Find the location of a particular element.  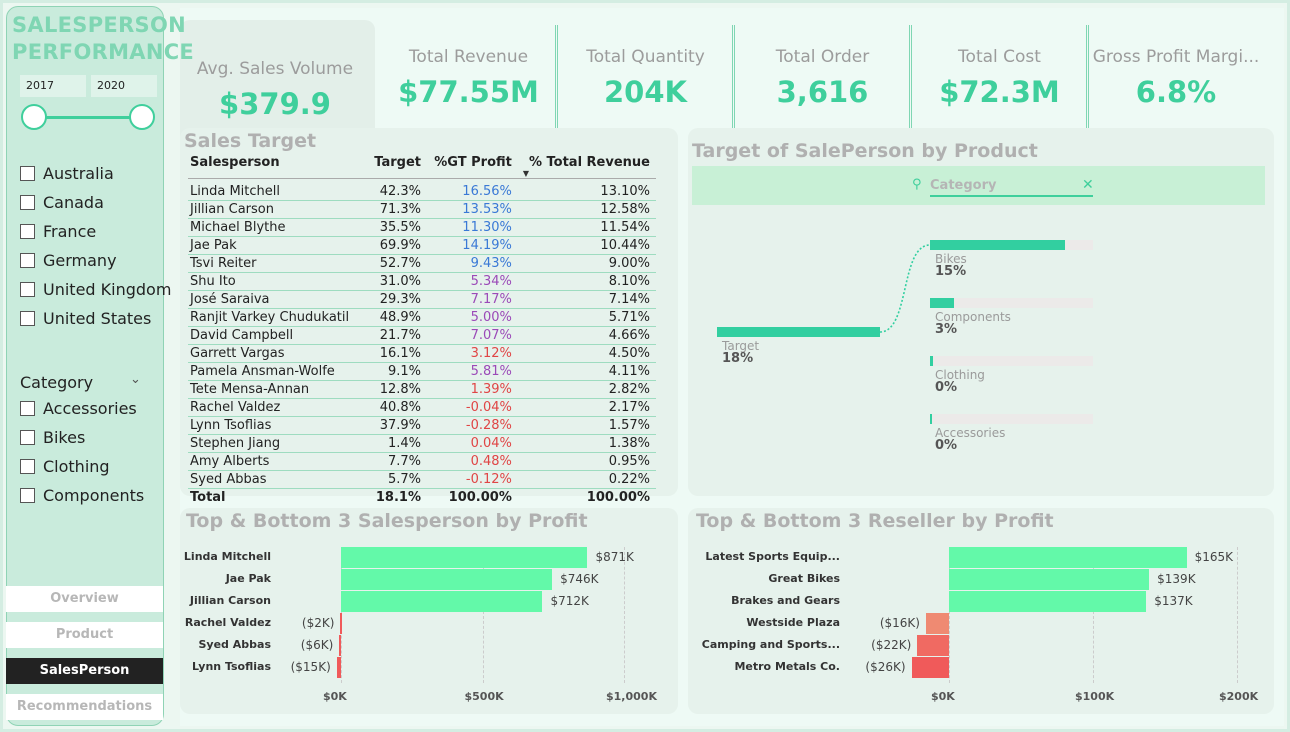

year-end-input: 2020 is located at coordinates (124, 86).